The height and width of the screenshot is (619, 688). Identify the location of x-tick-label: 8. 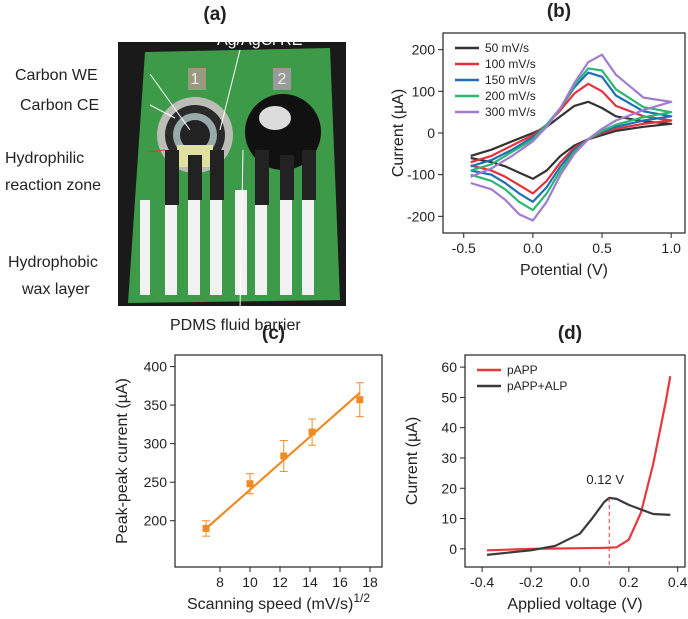
(220, 582).